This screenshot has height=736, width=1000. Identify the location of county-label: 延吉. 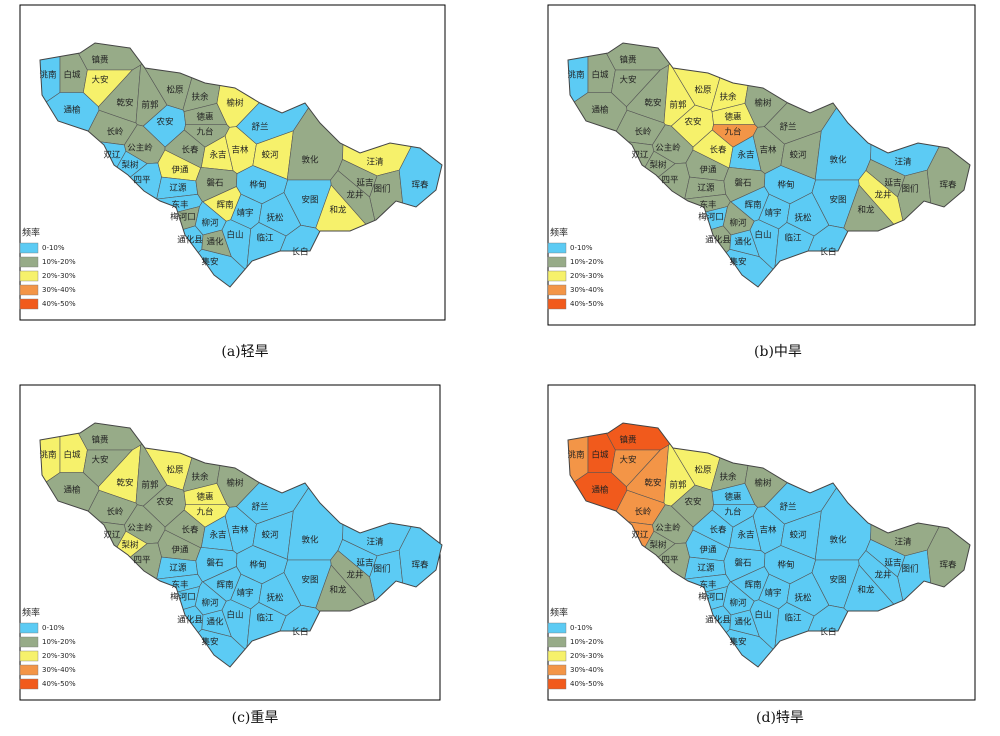
(364, 563).